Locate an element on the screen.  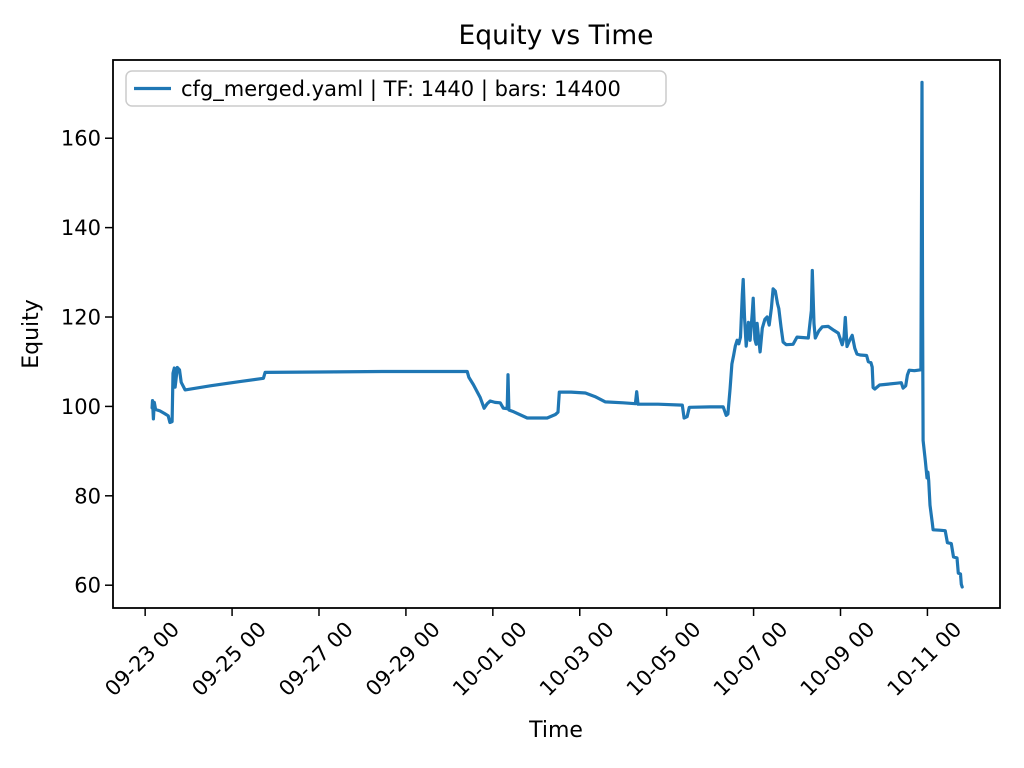
y-tick-label: 140 is located at coordinates (81, 228).